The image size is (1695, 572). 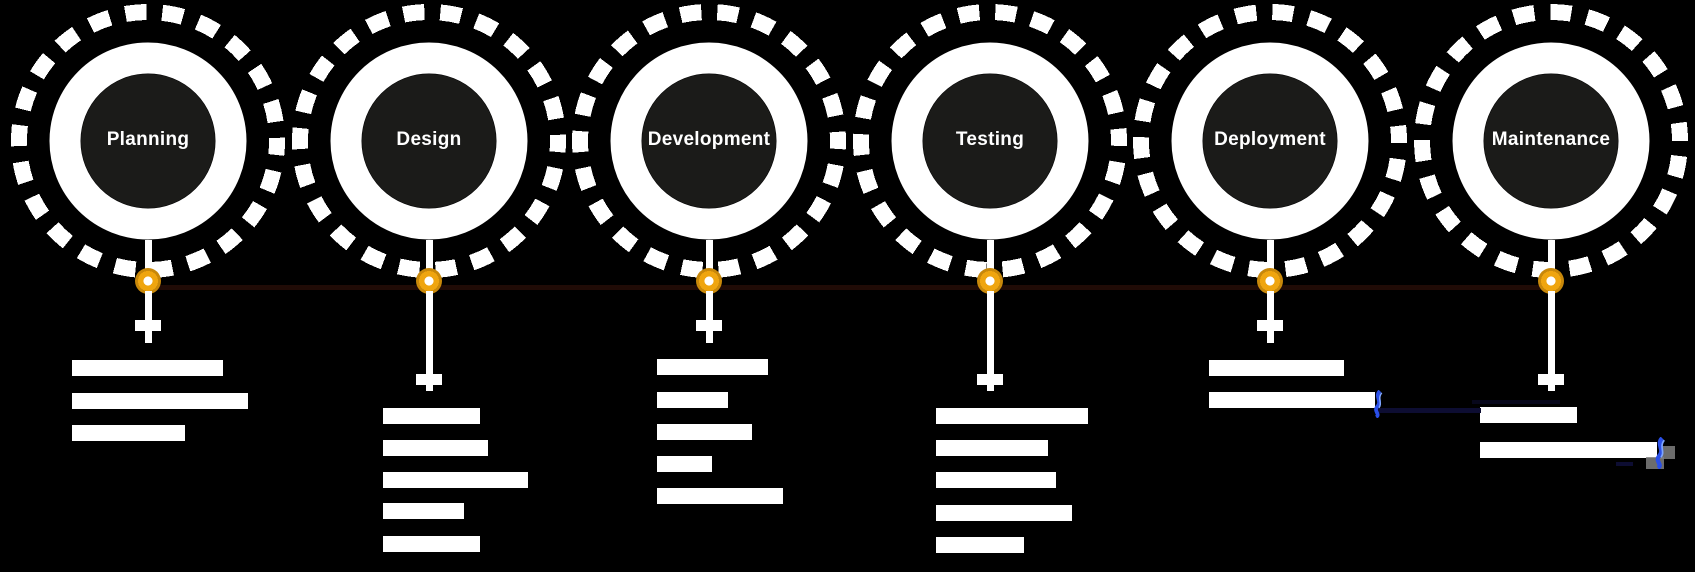 I want to click on stage-label: Development, so click(x=709, y=139).